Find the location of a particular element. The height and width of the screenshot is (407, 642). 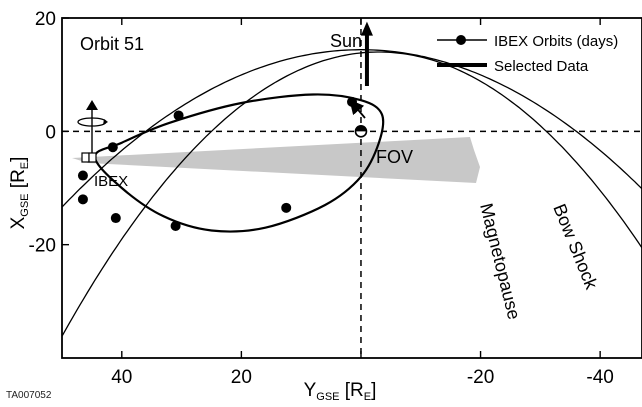

fov-region is located at coordinates (276, 160).